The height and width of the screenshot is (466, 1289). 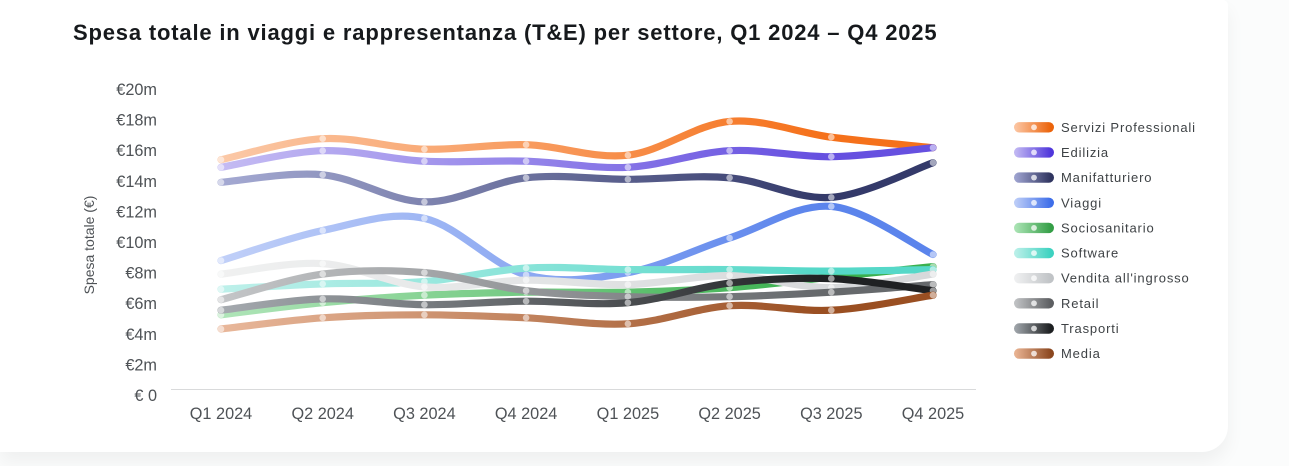 What do you see at coordinates (141, 335) in the screenshot?
I see `svg-text: €4m` at bounding box center [141, 335].